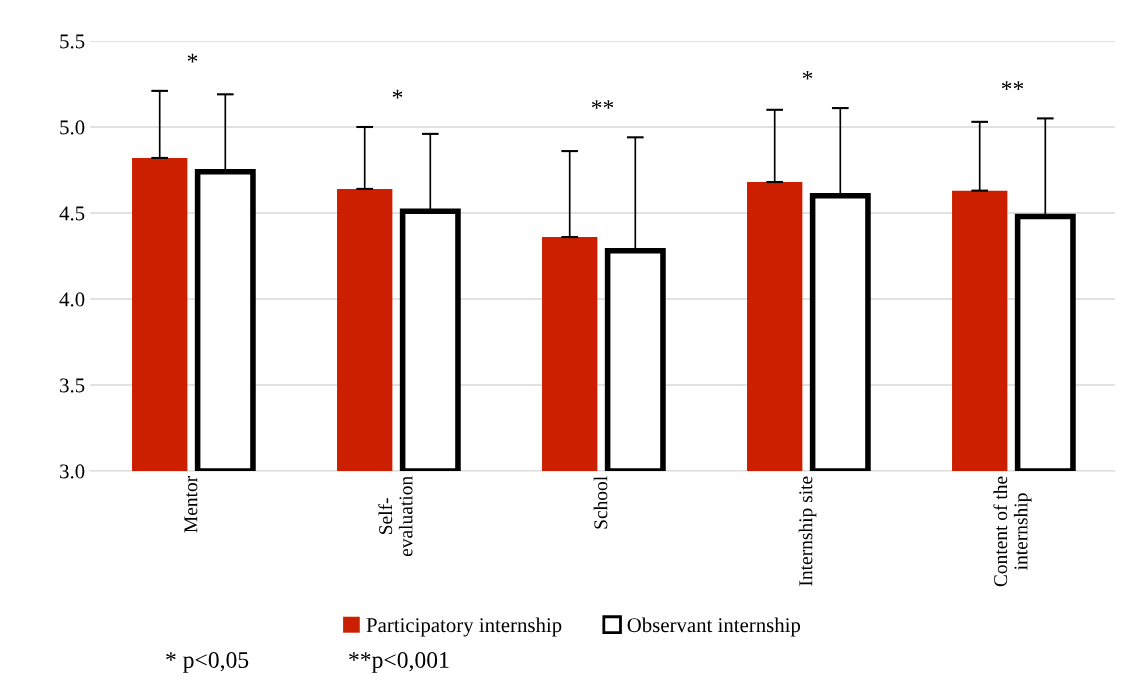  I want to click on text: **p<0,001, so click(399, 662).